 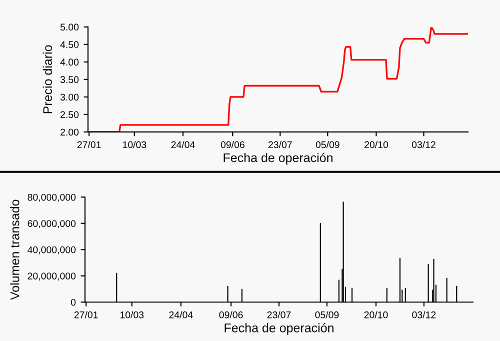 What do you see at coordinates (69, 44) in the screenshot?
I see `y-tick-label: 4.50` at bounding box center [69, 44].